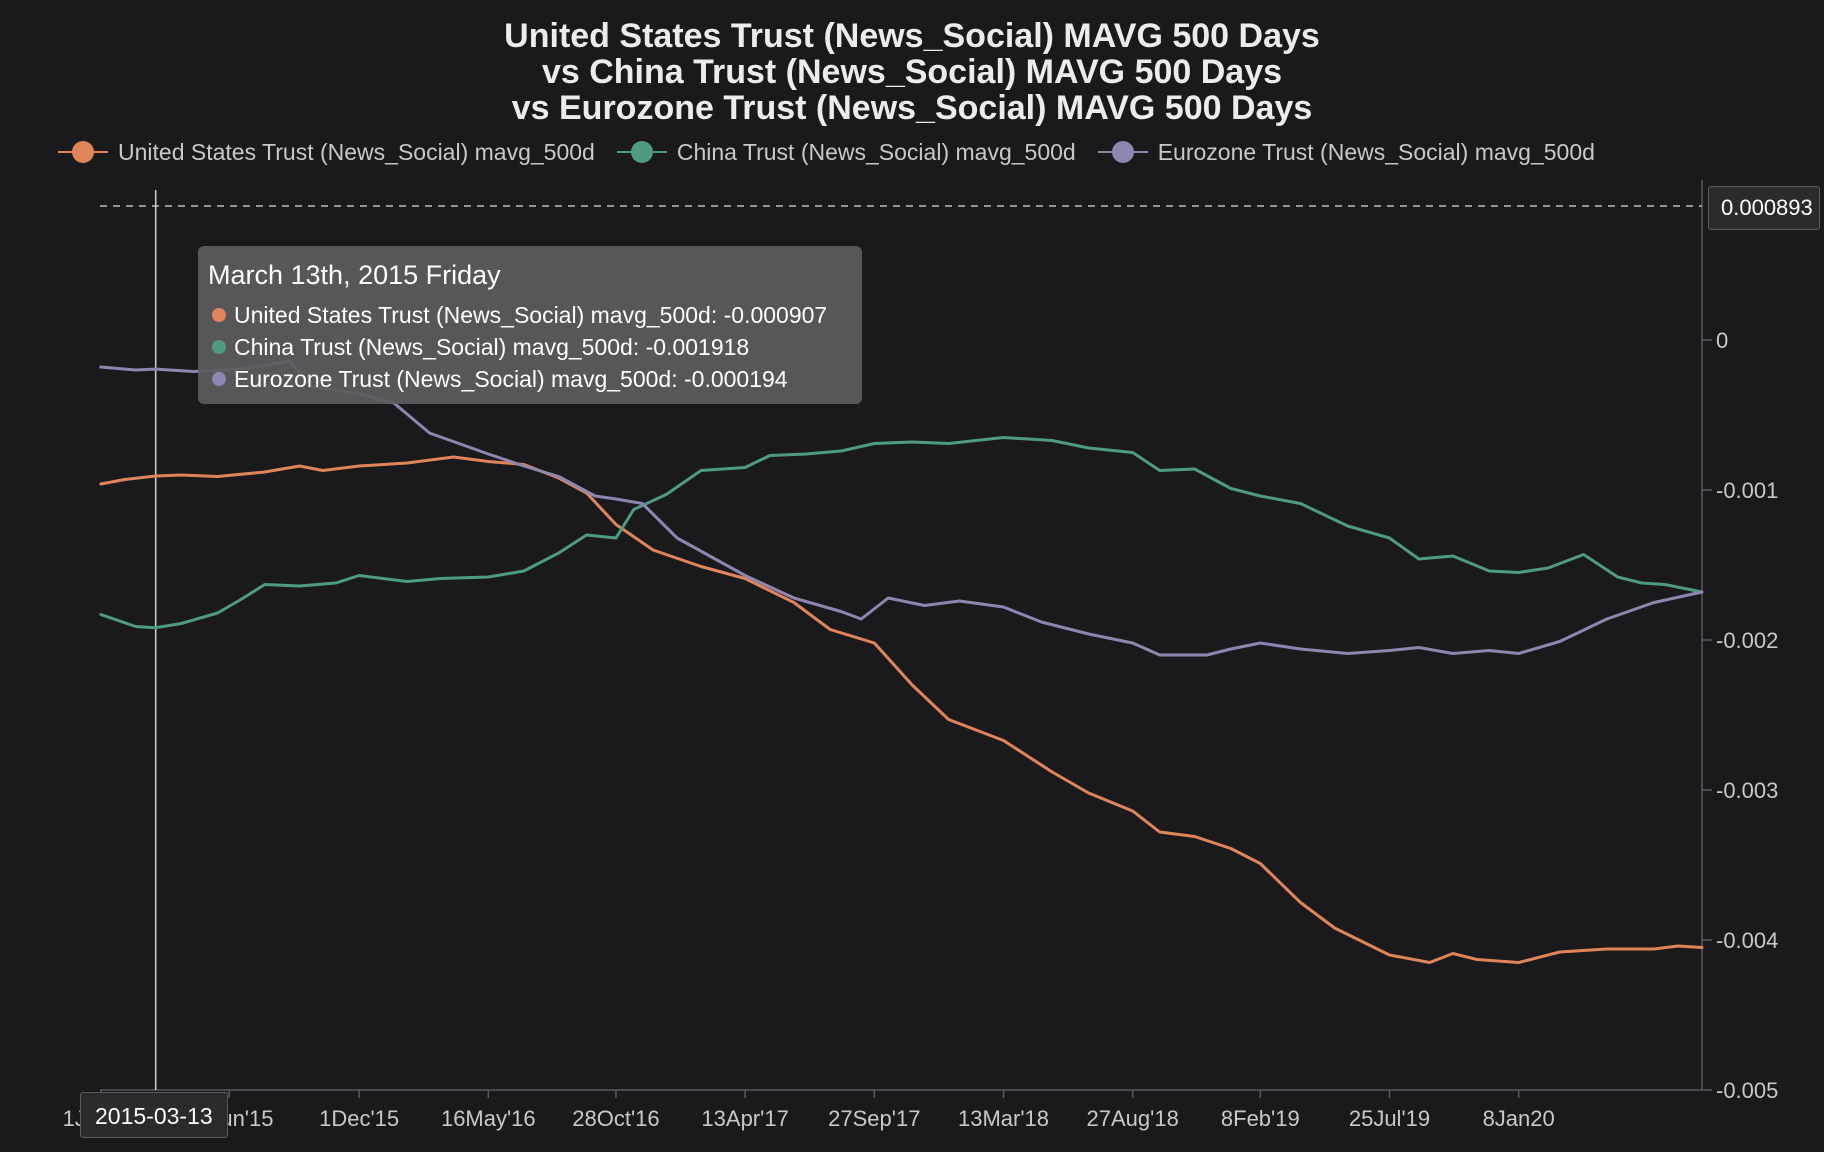 The image size is (1824, 1152). What do you see at coordinates (1376, 151) in the screenshot?
I see `legend-label-eurozone: Eurozone Trust (News_Social) mavg_500d` at bounding box center [1376, 151].